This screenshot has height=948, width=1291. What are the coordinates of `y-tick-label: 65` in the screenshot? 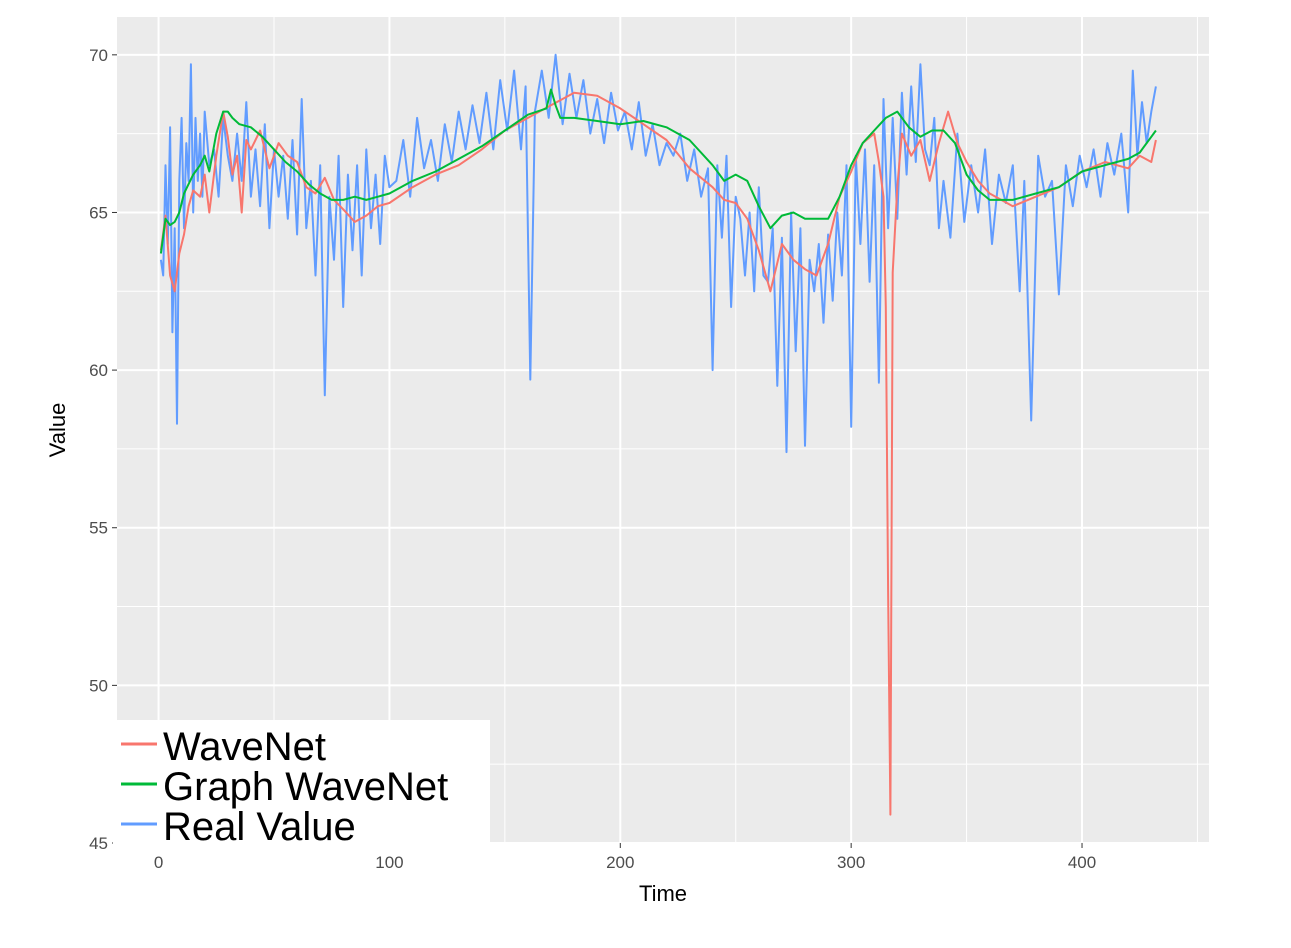 It's located at (98, 212).